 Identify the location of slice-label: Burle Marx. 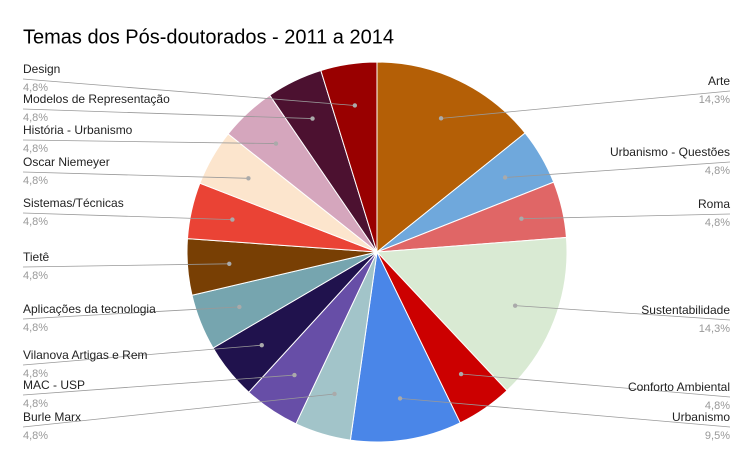
(52, 417).